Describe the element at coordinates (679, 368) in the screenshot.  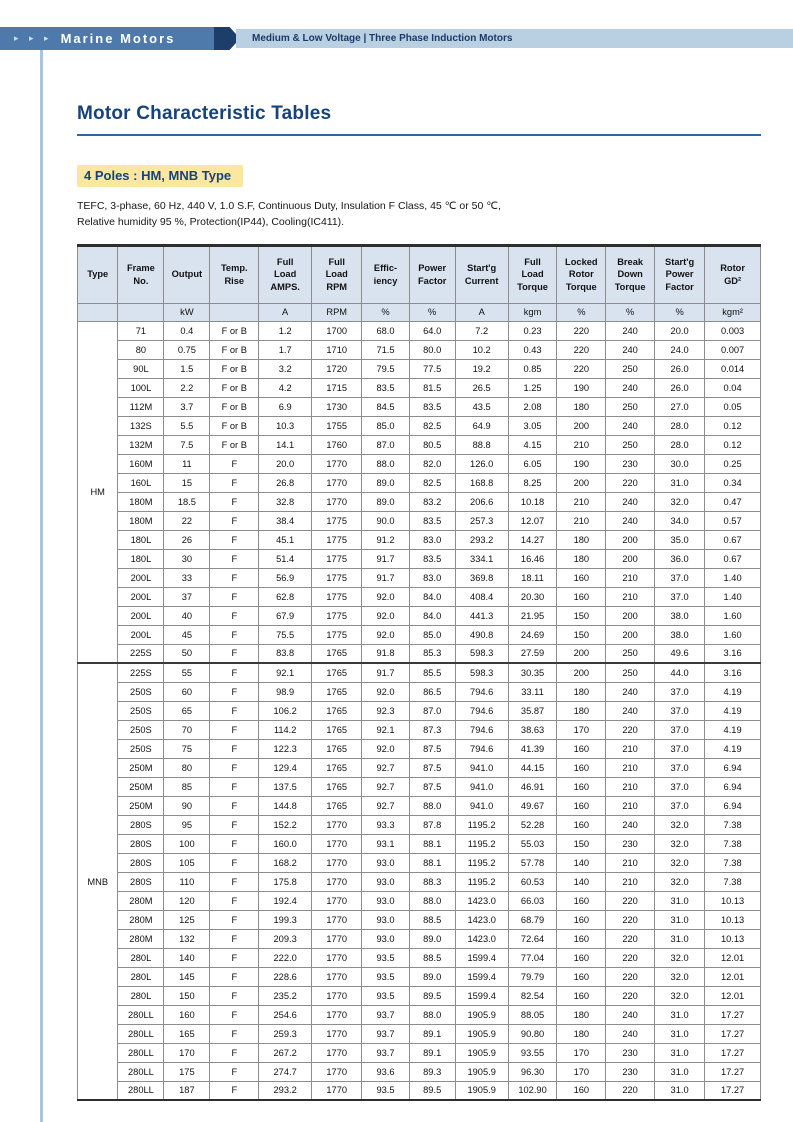
I see `table-cell: 26.0` at that location.